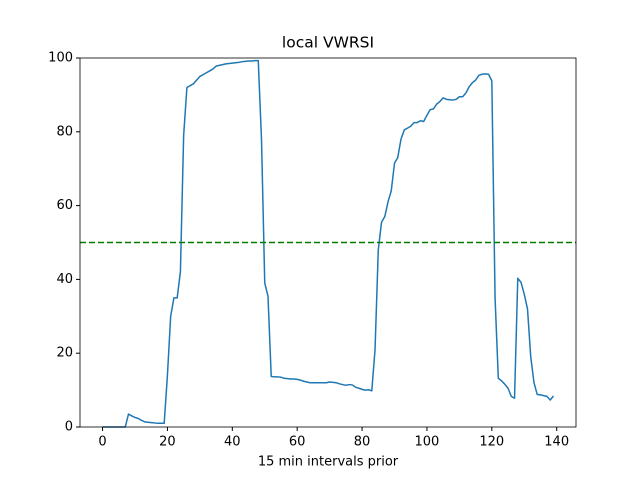 This screenshot has width=640, height=480. I want to click on y-tick-label: 100, so click(60, 58).